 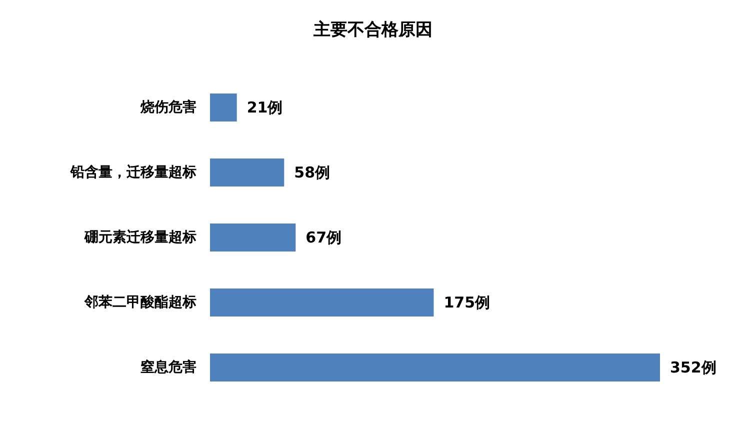 What do you see at coordinates (264, 107) in the screenshot?
I see `data-label: 21例` at bounding box center [264, 107].